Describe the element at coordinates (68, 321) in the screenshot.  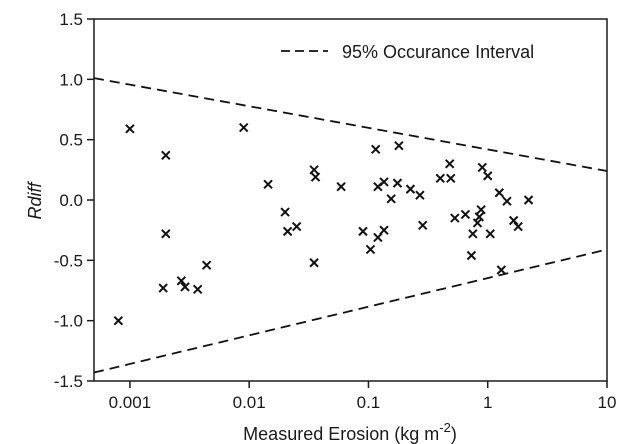
I see `y-tick-label: -1.0` at that location.